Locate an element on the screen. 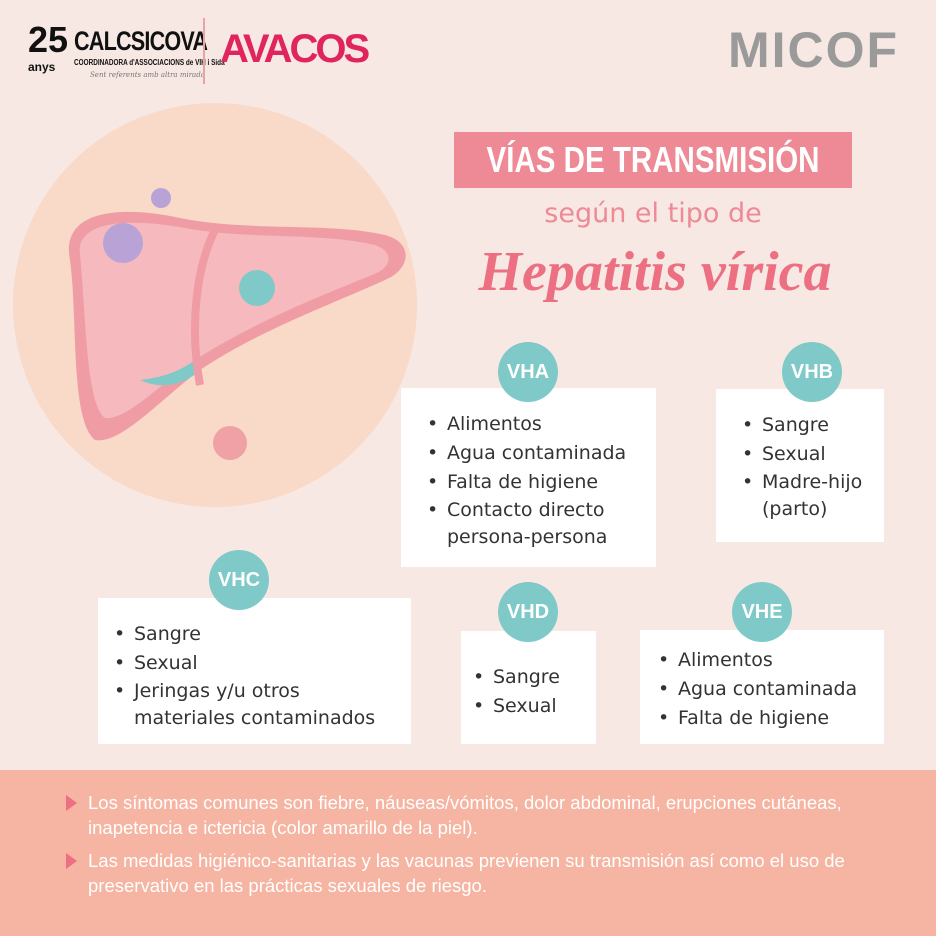 The height and width of the screenshot is (936, 936). card-vhd: SangreSexual is located at coordinates (528, 687).